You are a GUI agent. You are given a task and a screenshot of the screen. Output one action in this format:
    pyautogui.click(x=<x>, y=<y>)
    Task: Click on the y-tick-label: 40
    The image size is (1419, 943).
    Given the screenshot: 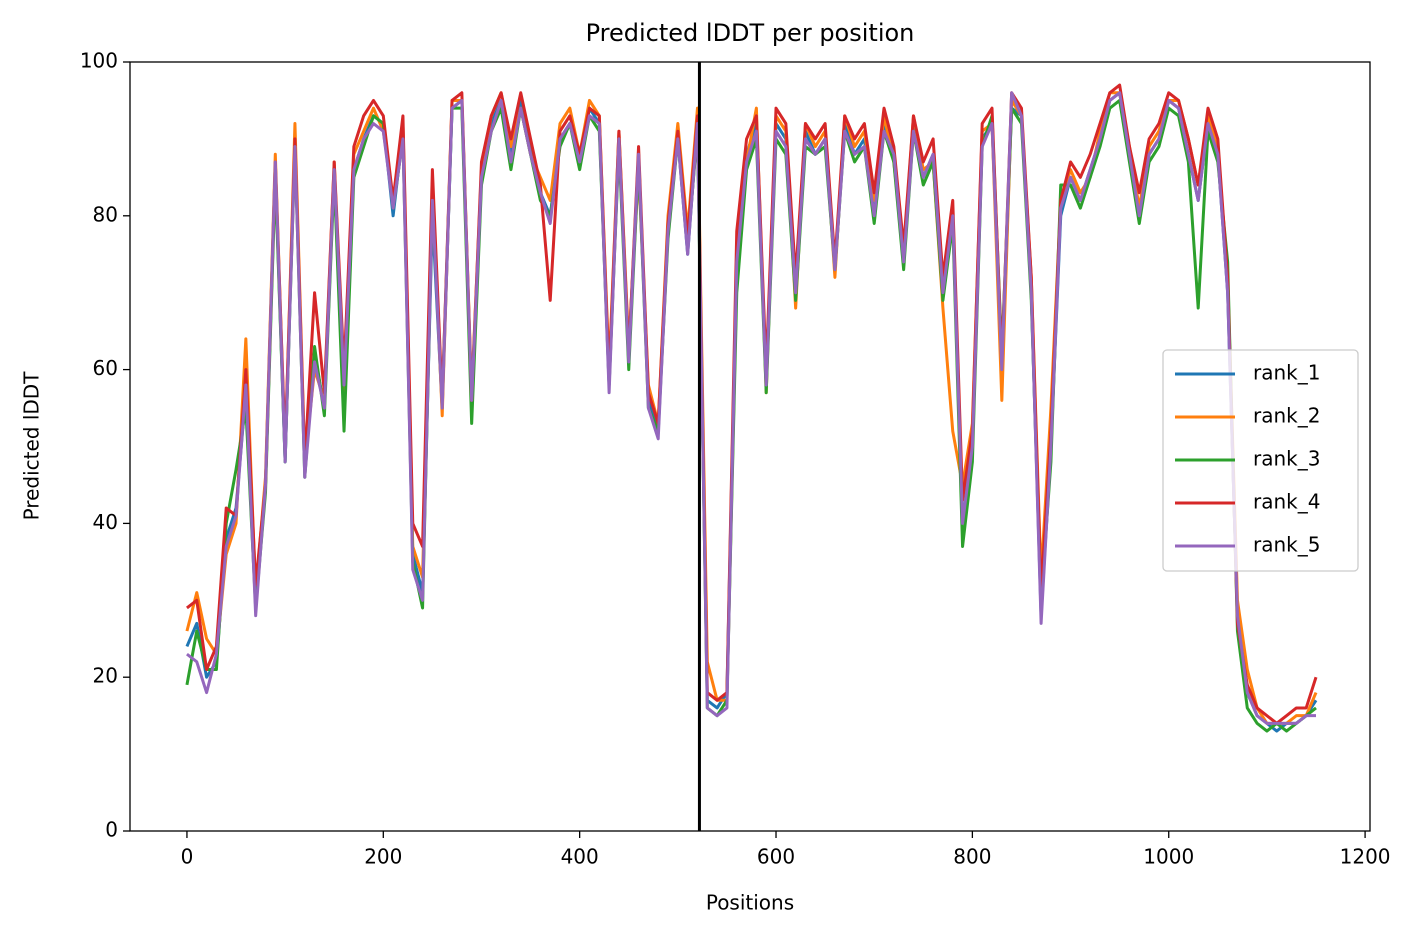 What is the action you would take?
    pyautogui.click(x=105, y=522)
    